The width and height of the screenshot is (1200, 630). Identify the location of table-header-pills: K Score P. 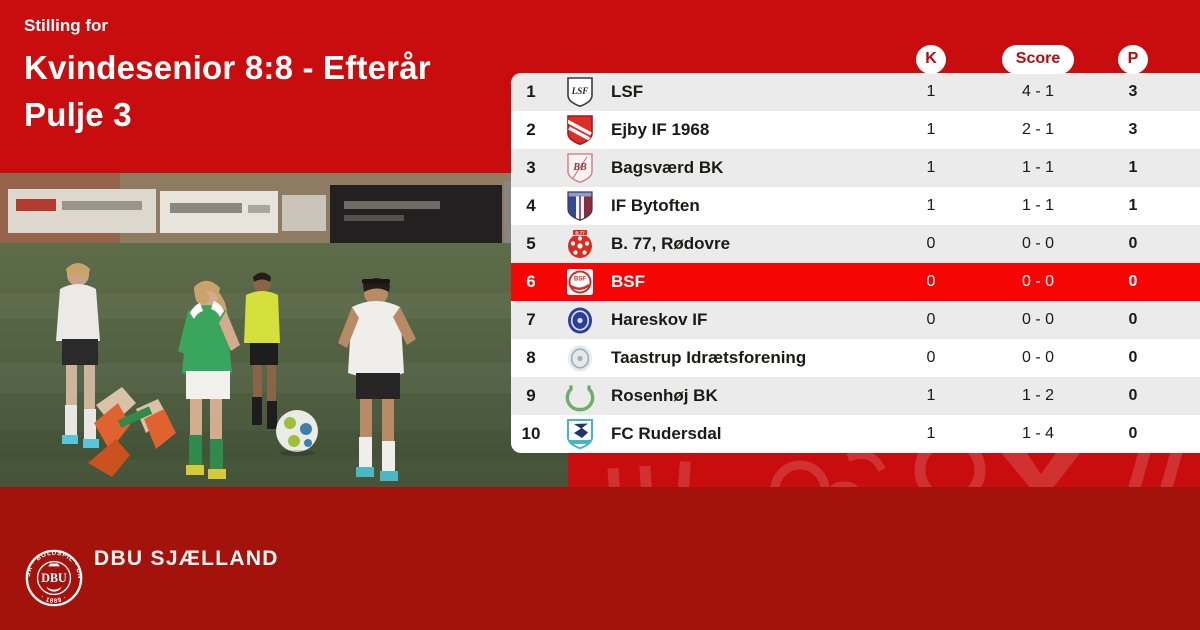
(855, 59).